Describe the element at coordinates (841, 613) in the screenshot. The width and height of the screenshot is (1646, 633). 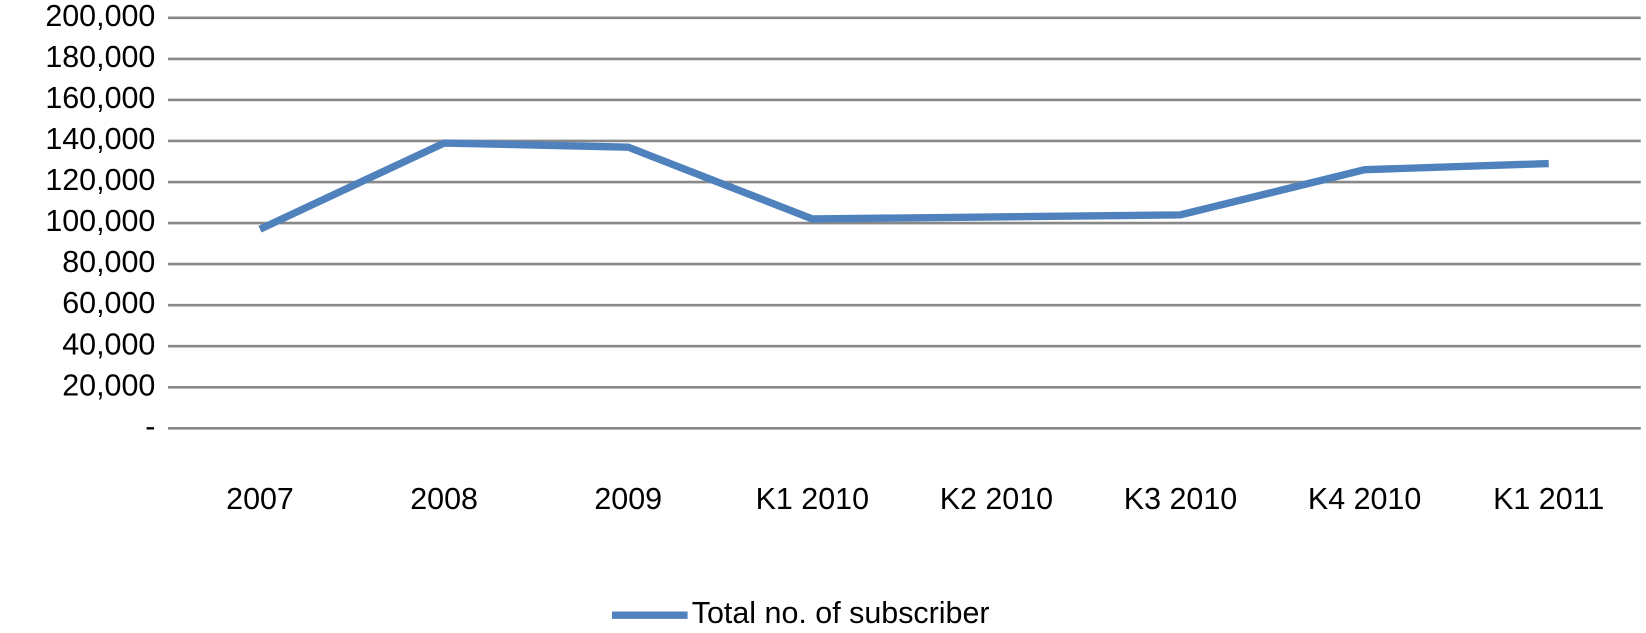
I see `legend-label: Total no. of subscriber` at that location.